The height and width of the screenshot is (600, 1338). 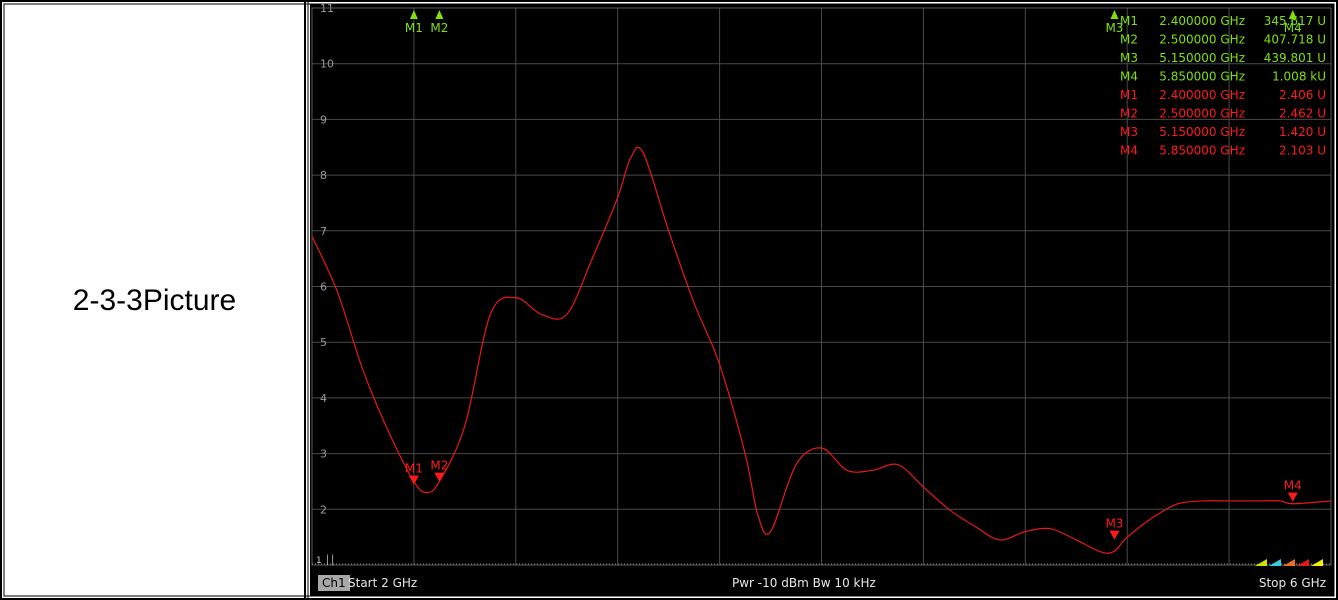 What do you see at coordinates (323, 342) in the screenshot?
I see `y-tick-label: 5` at bounding box center [323, 342].